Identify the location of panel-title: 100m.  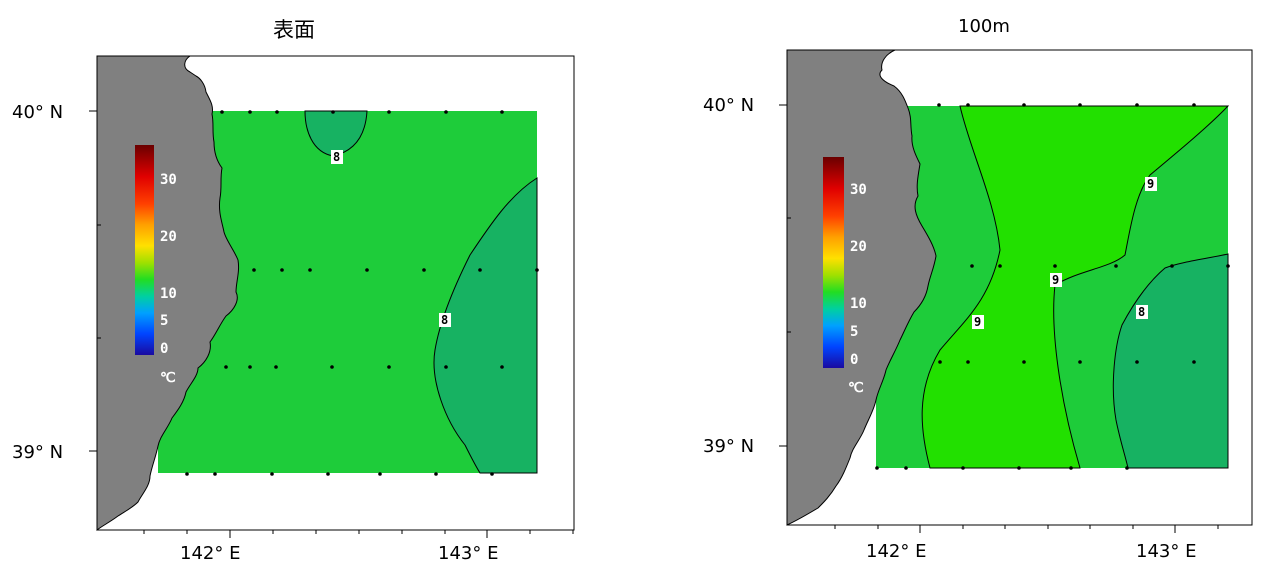
(984, 26).